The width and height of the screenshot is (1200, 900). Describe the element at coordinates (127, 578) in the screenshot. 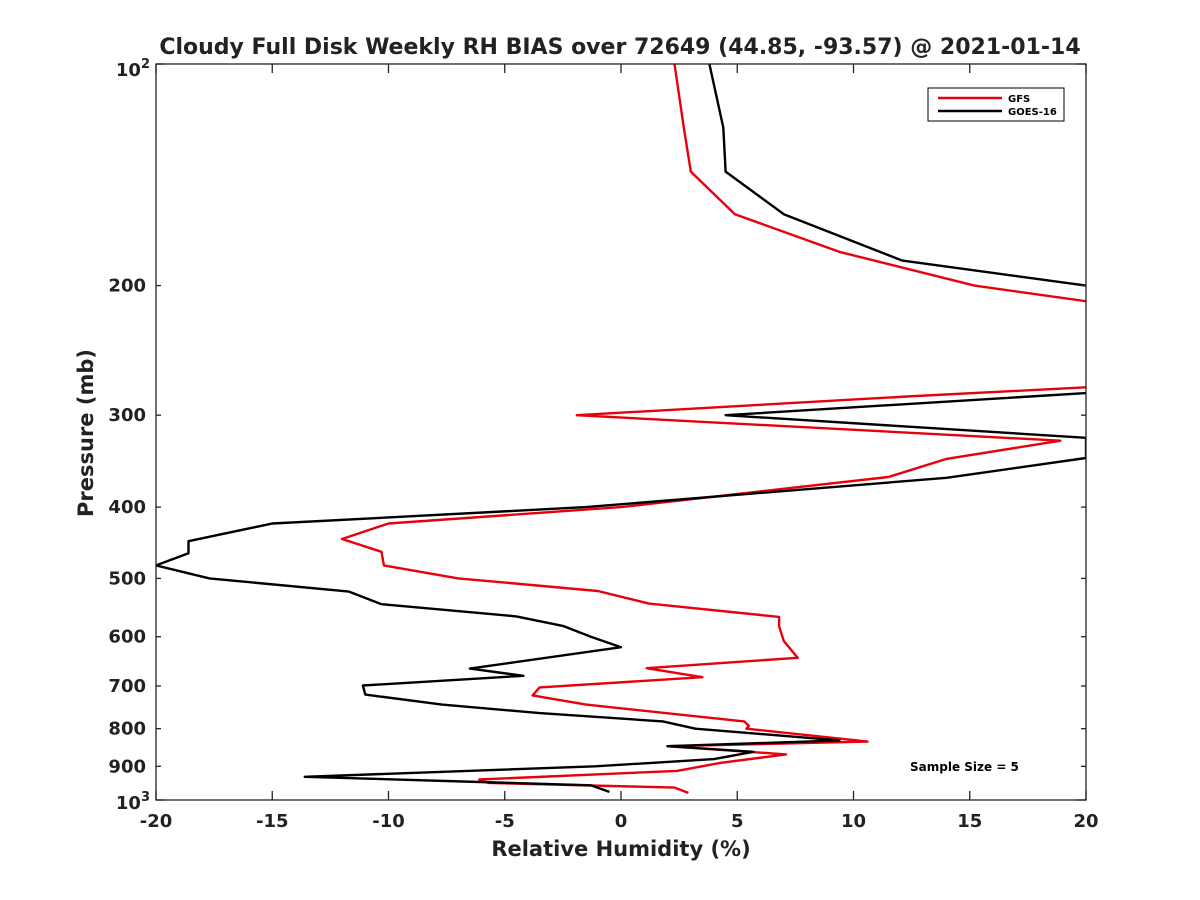

I see `y-tick-label: 500` at that location.